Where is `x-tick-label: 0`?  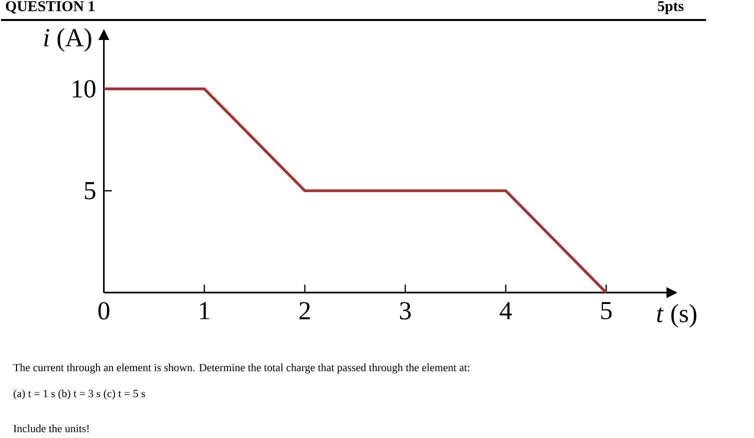 x-tick-label: 0 is located at coordinates (104, 311).